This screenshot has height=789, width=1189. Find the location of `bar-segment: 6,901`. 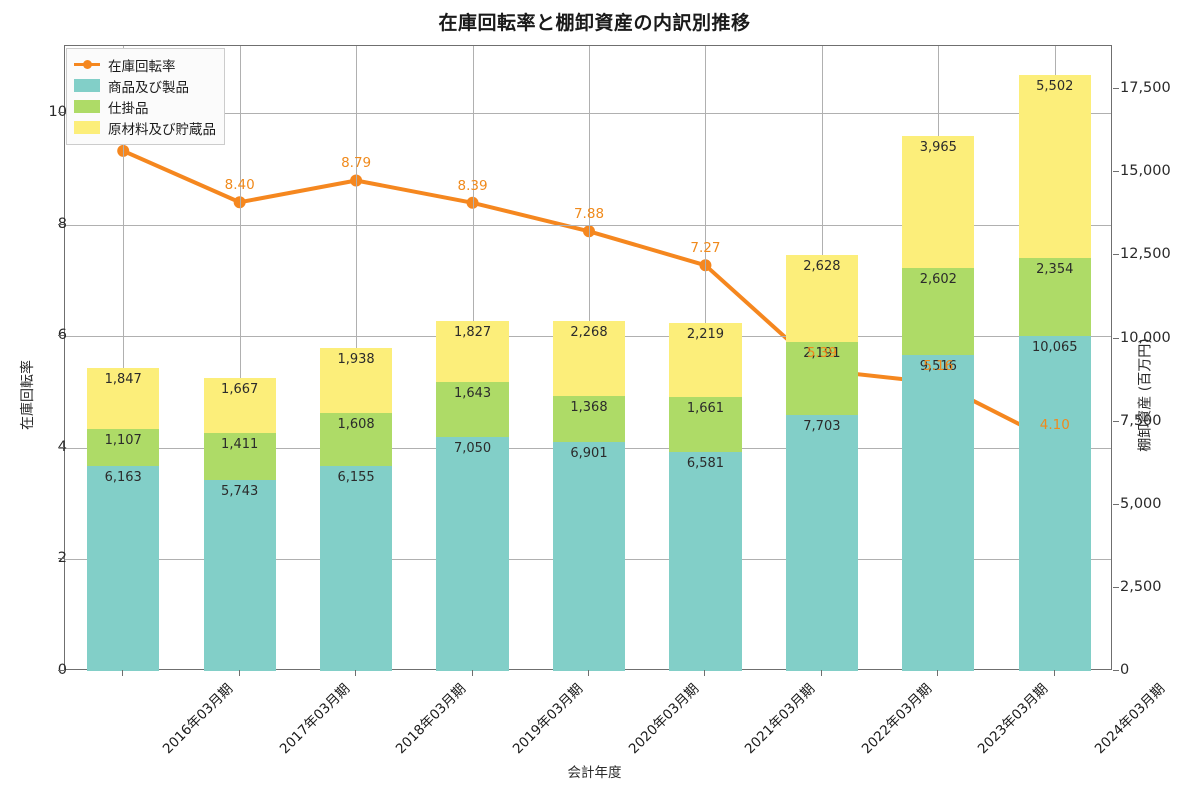

bar-segment: 6,901 is located at coordinates (589, 556).